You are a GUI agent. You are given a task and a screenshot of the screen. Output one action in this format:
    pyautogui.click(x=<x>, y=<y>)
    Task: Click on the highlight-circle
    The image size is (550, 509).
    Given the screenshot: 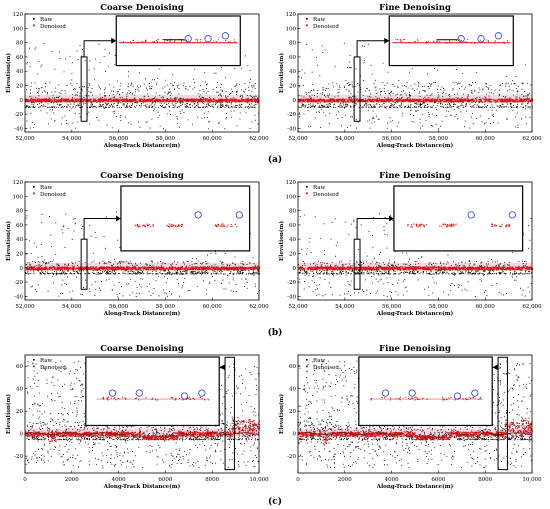 What is the action you would take?
    pyautogui.click(x=188, y=39)
    